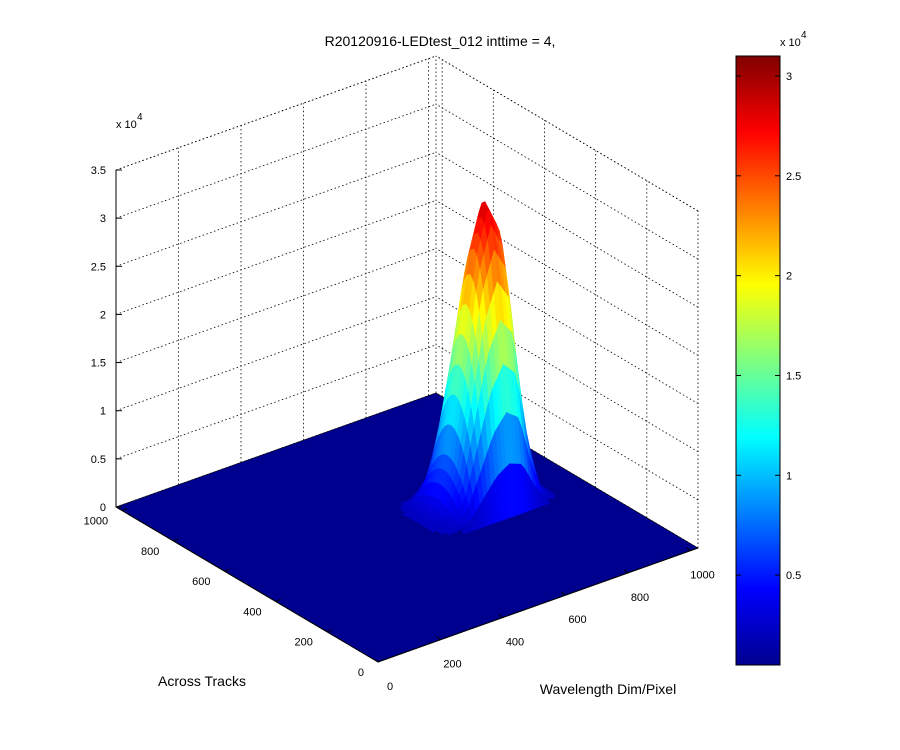 Image resolution: width=900 pixels, height=750 pixels. What do you see at coordinates (247, 584) in the screenshot?
I see `y-axis-line` at bounding box center [247, 584].